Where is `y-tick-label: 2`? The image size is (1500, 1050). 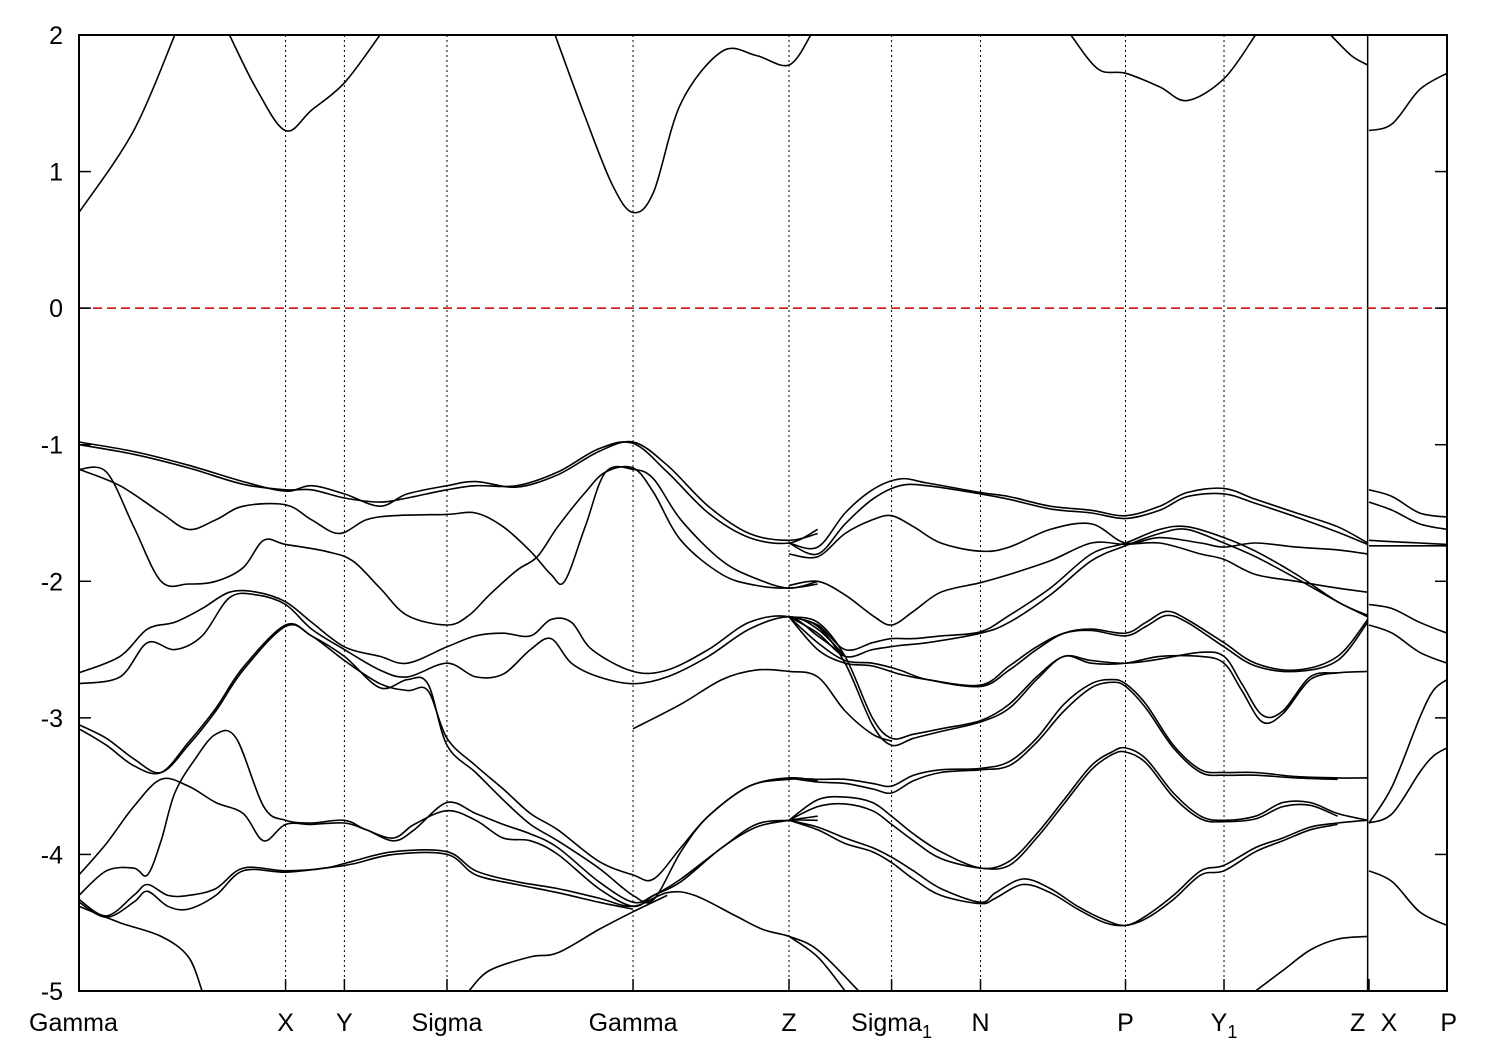 y-tick-label: 2 is located at coordinates (56, 36).